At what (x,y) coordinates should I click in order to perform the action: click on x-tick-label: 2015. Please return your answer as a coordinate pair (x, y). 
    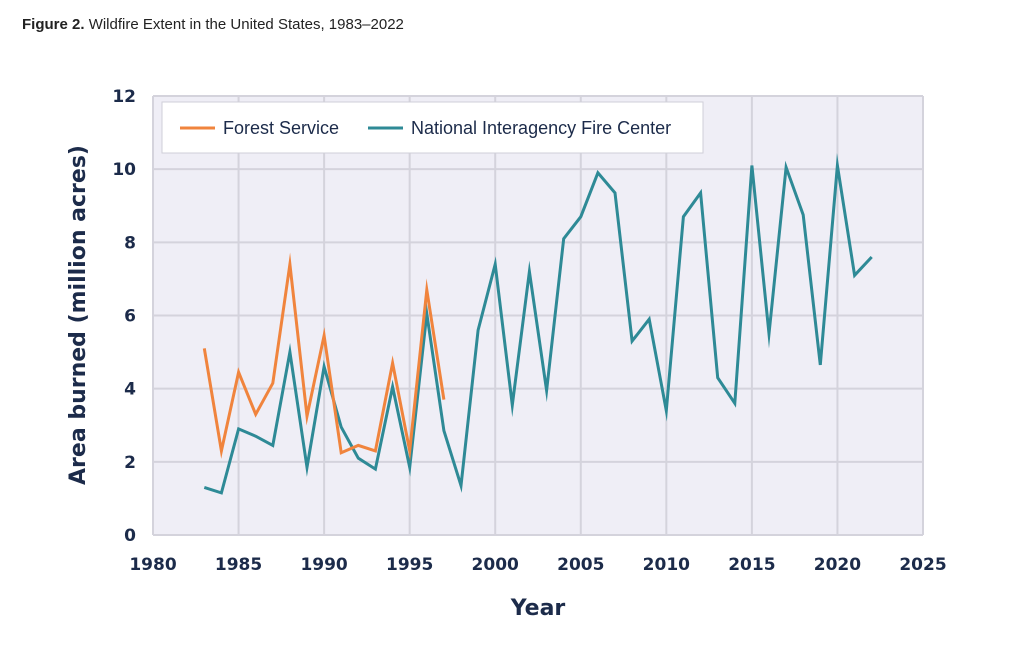
    Looking at the image, I should click on (751, 565).